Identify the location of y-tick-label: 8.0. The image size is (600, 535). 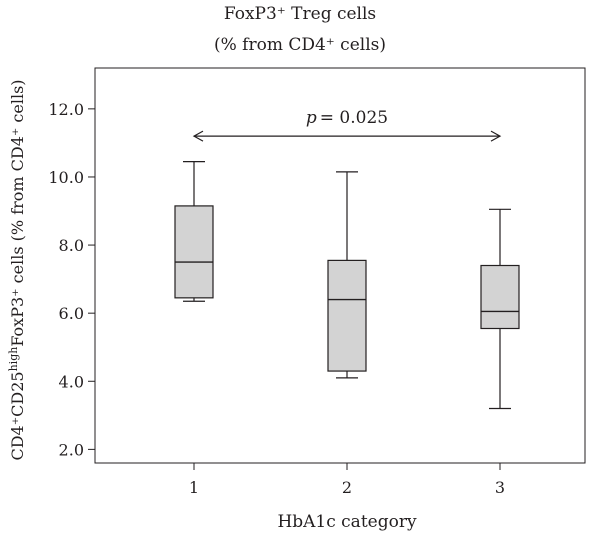
(71, 245).